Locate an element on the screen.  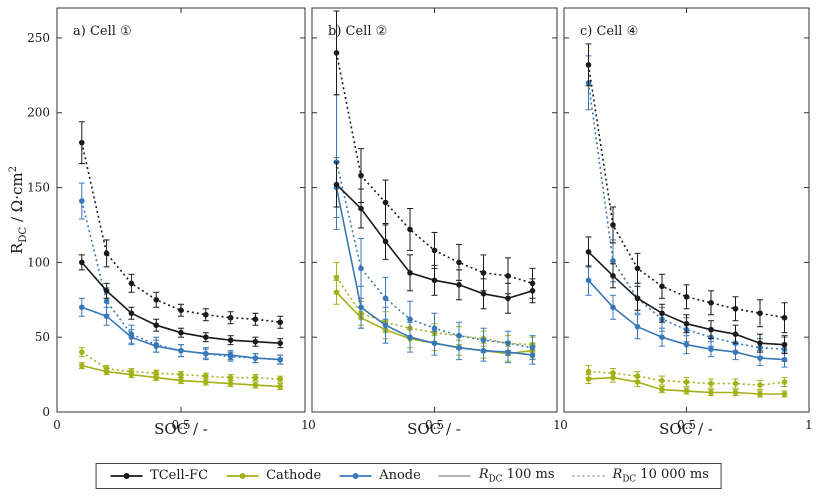
legend-item-tcell: TCell-FC is located at coordinates (158, 475).